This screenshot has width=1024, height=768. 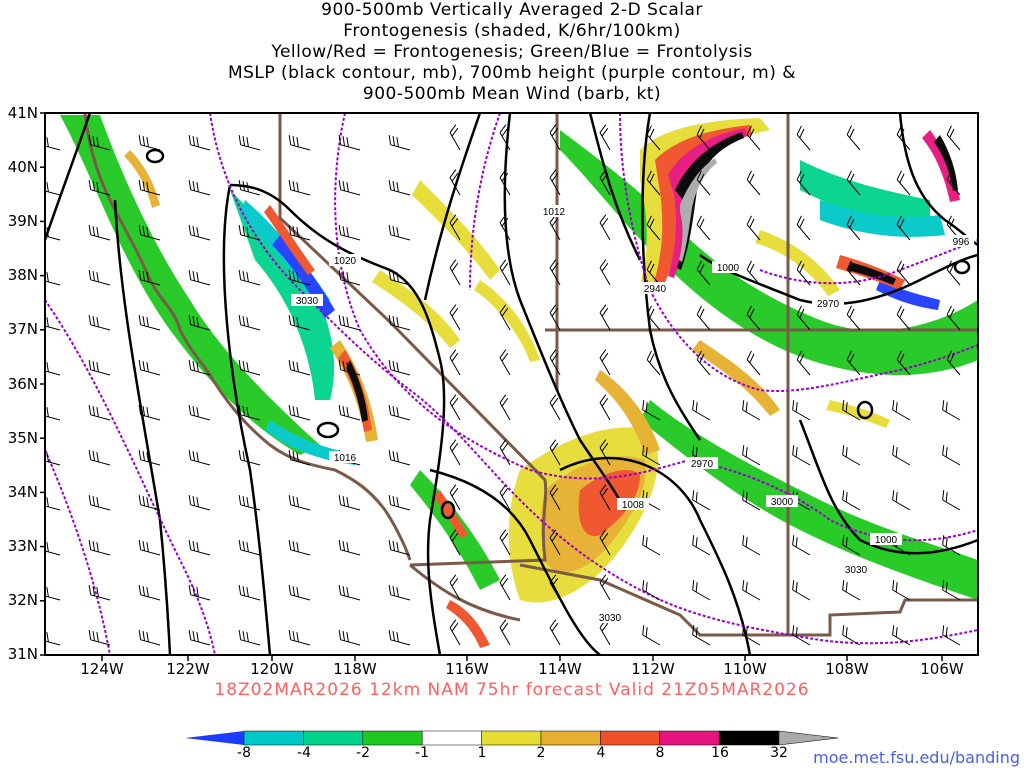 What do you see at coordinates (560, 669) in the screenshot?
I see `lon-label: 114W` at bounding box center [560, 669].